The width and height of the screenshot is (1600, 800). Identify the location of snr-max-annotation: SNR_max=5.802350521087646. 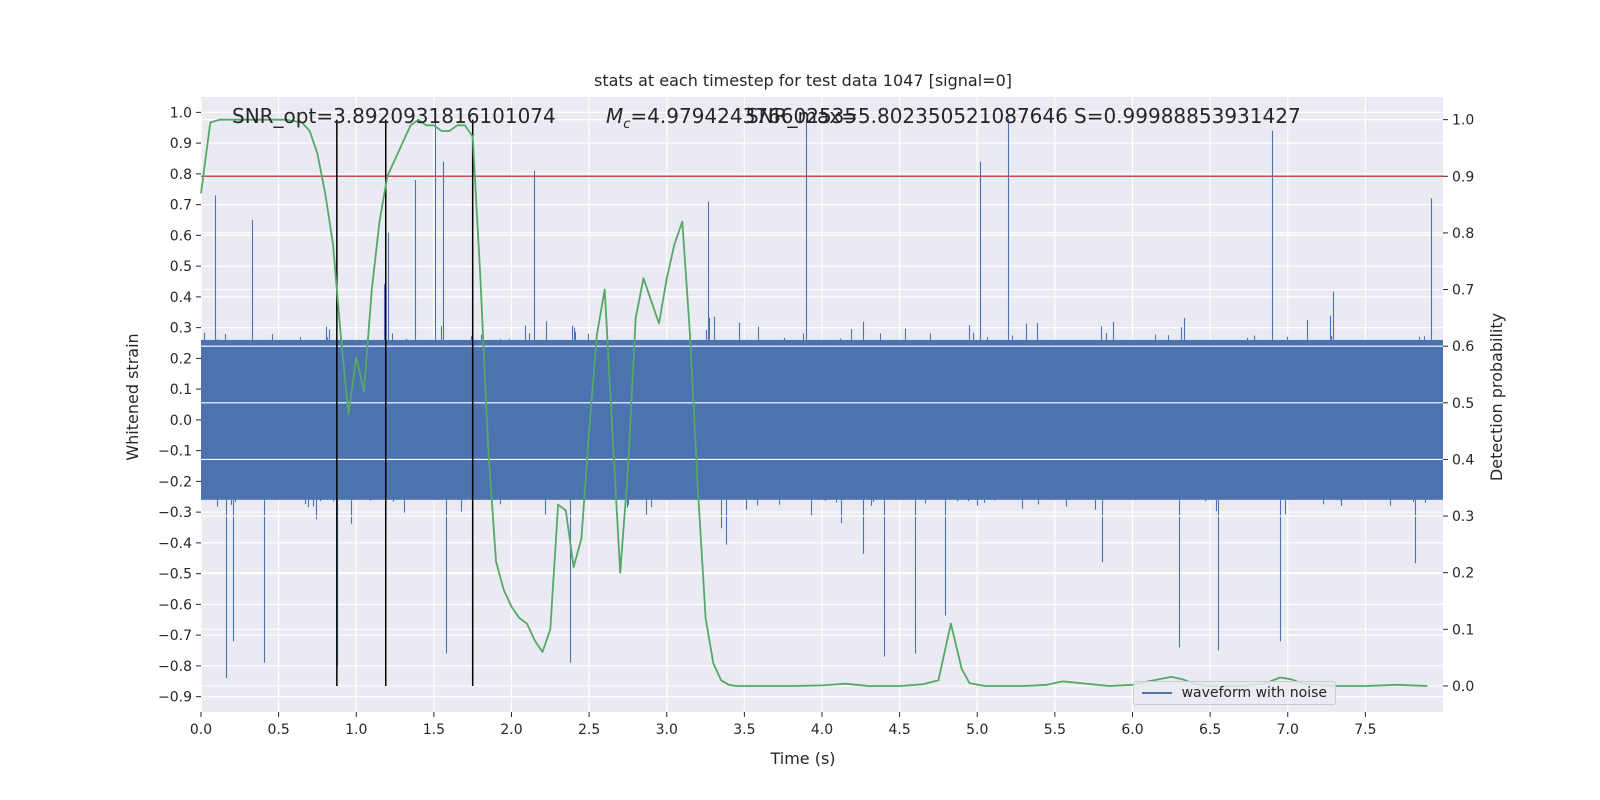
(907, 116).